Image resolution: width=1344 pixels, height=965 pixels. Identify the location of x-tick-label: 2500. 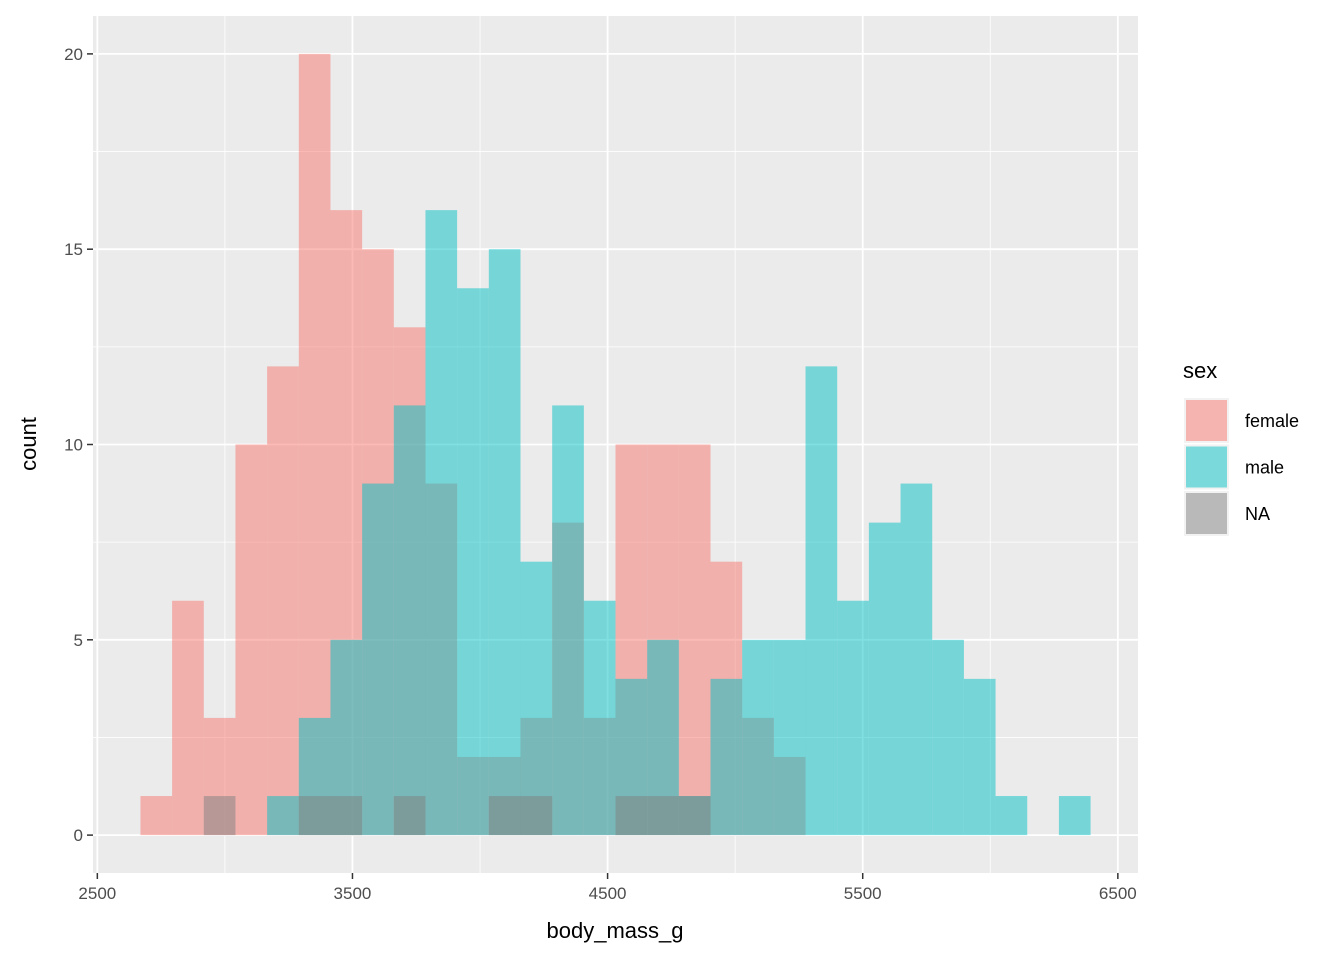
(97, 893).